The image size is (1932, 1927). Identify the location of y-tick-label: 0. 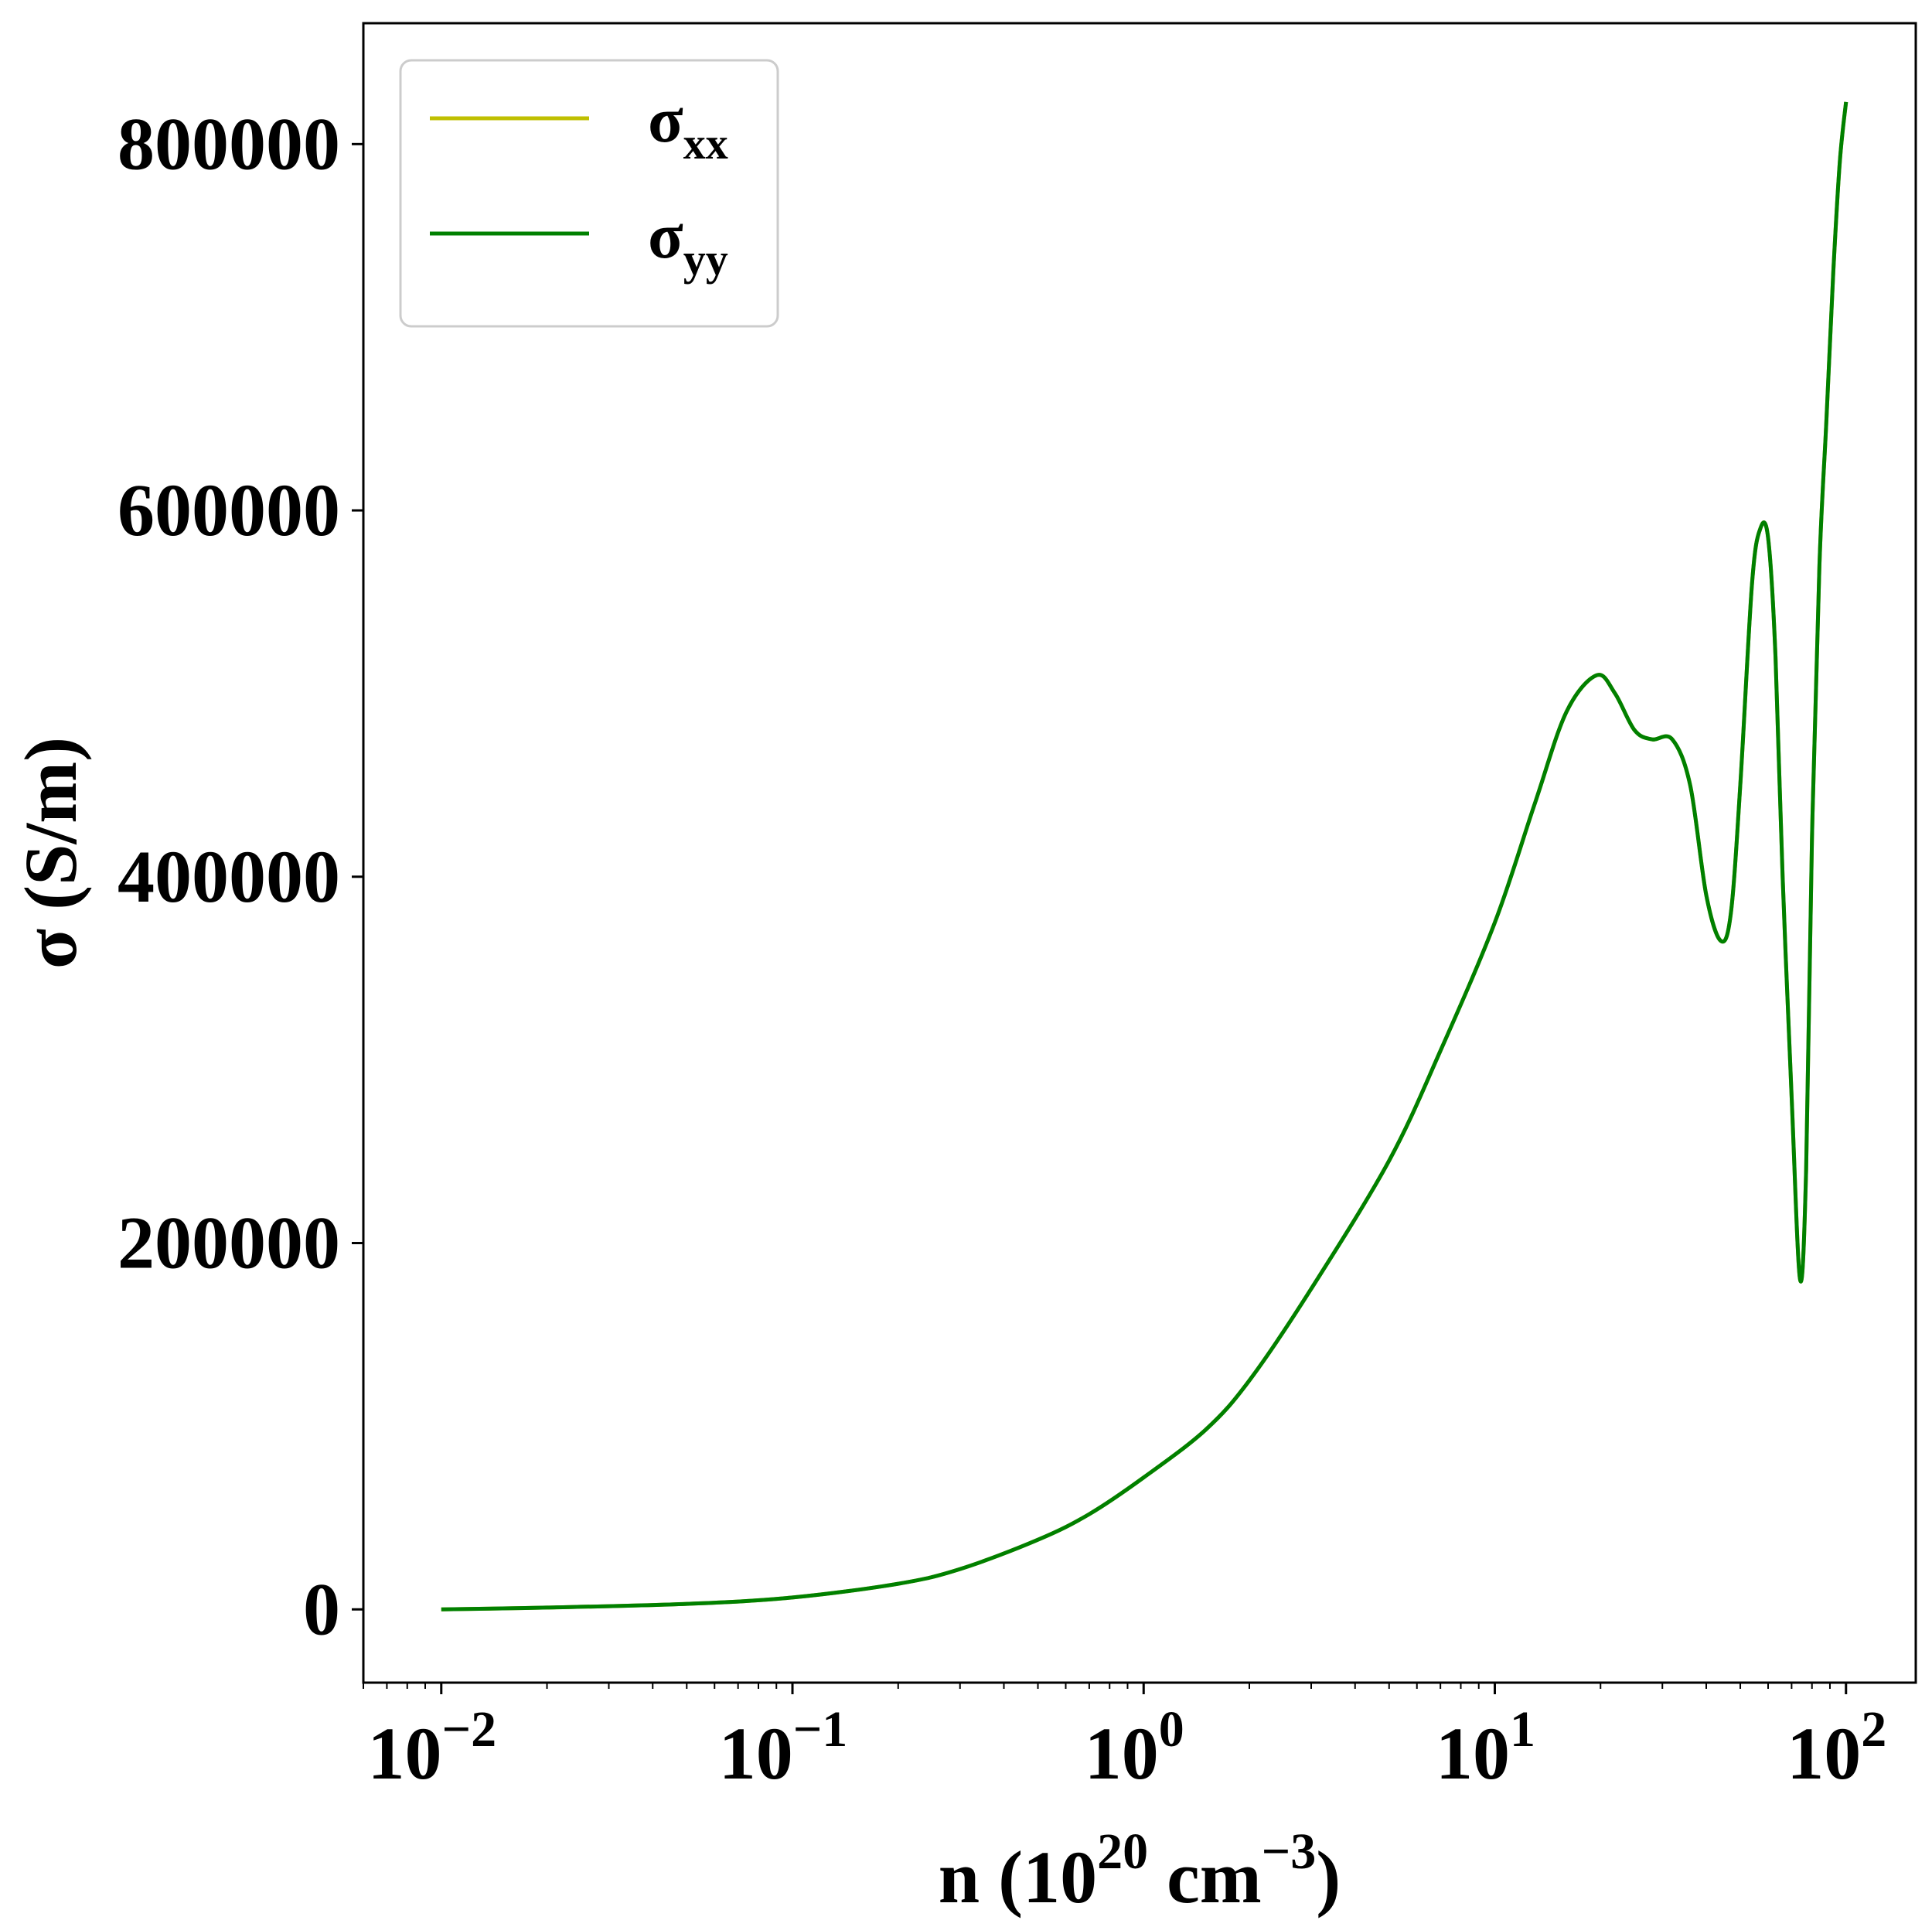
(321, 1608).